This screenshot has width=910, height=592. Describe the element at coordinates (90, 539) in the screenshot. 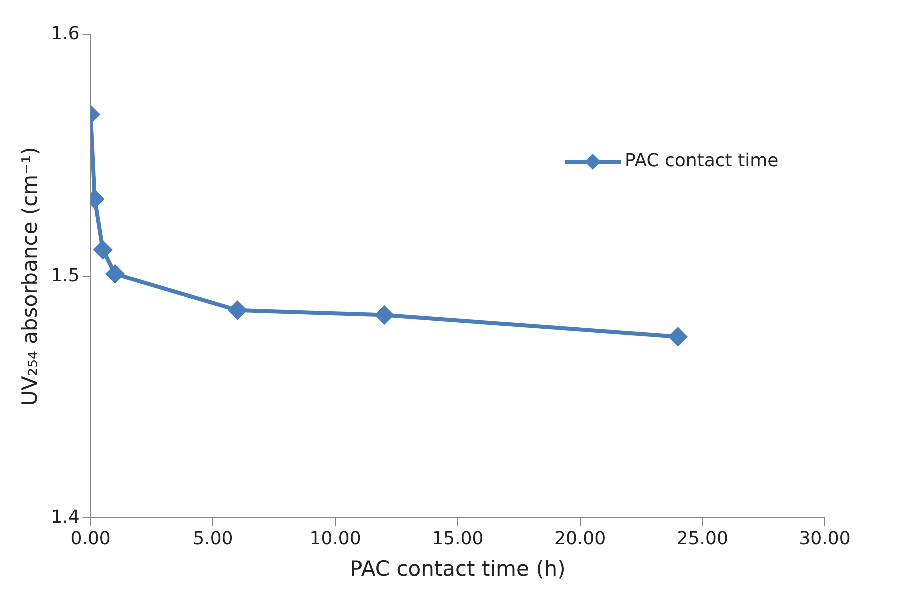

I see `x-tick-label: 0.00` at that location.